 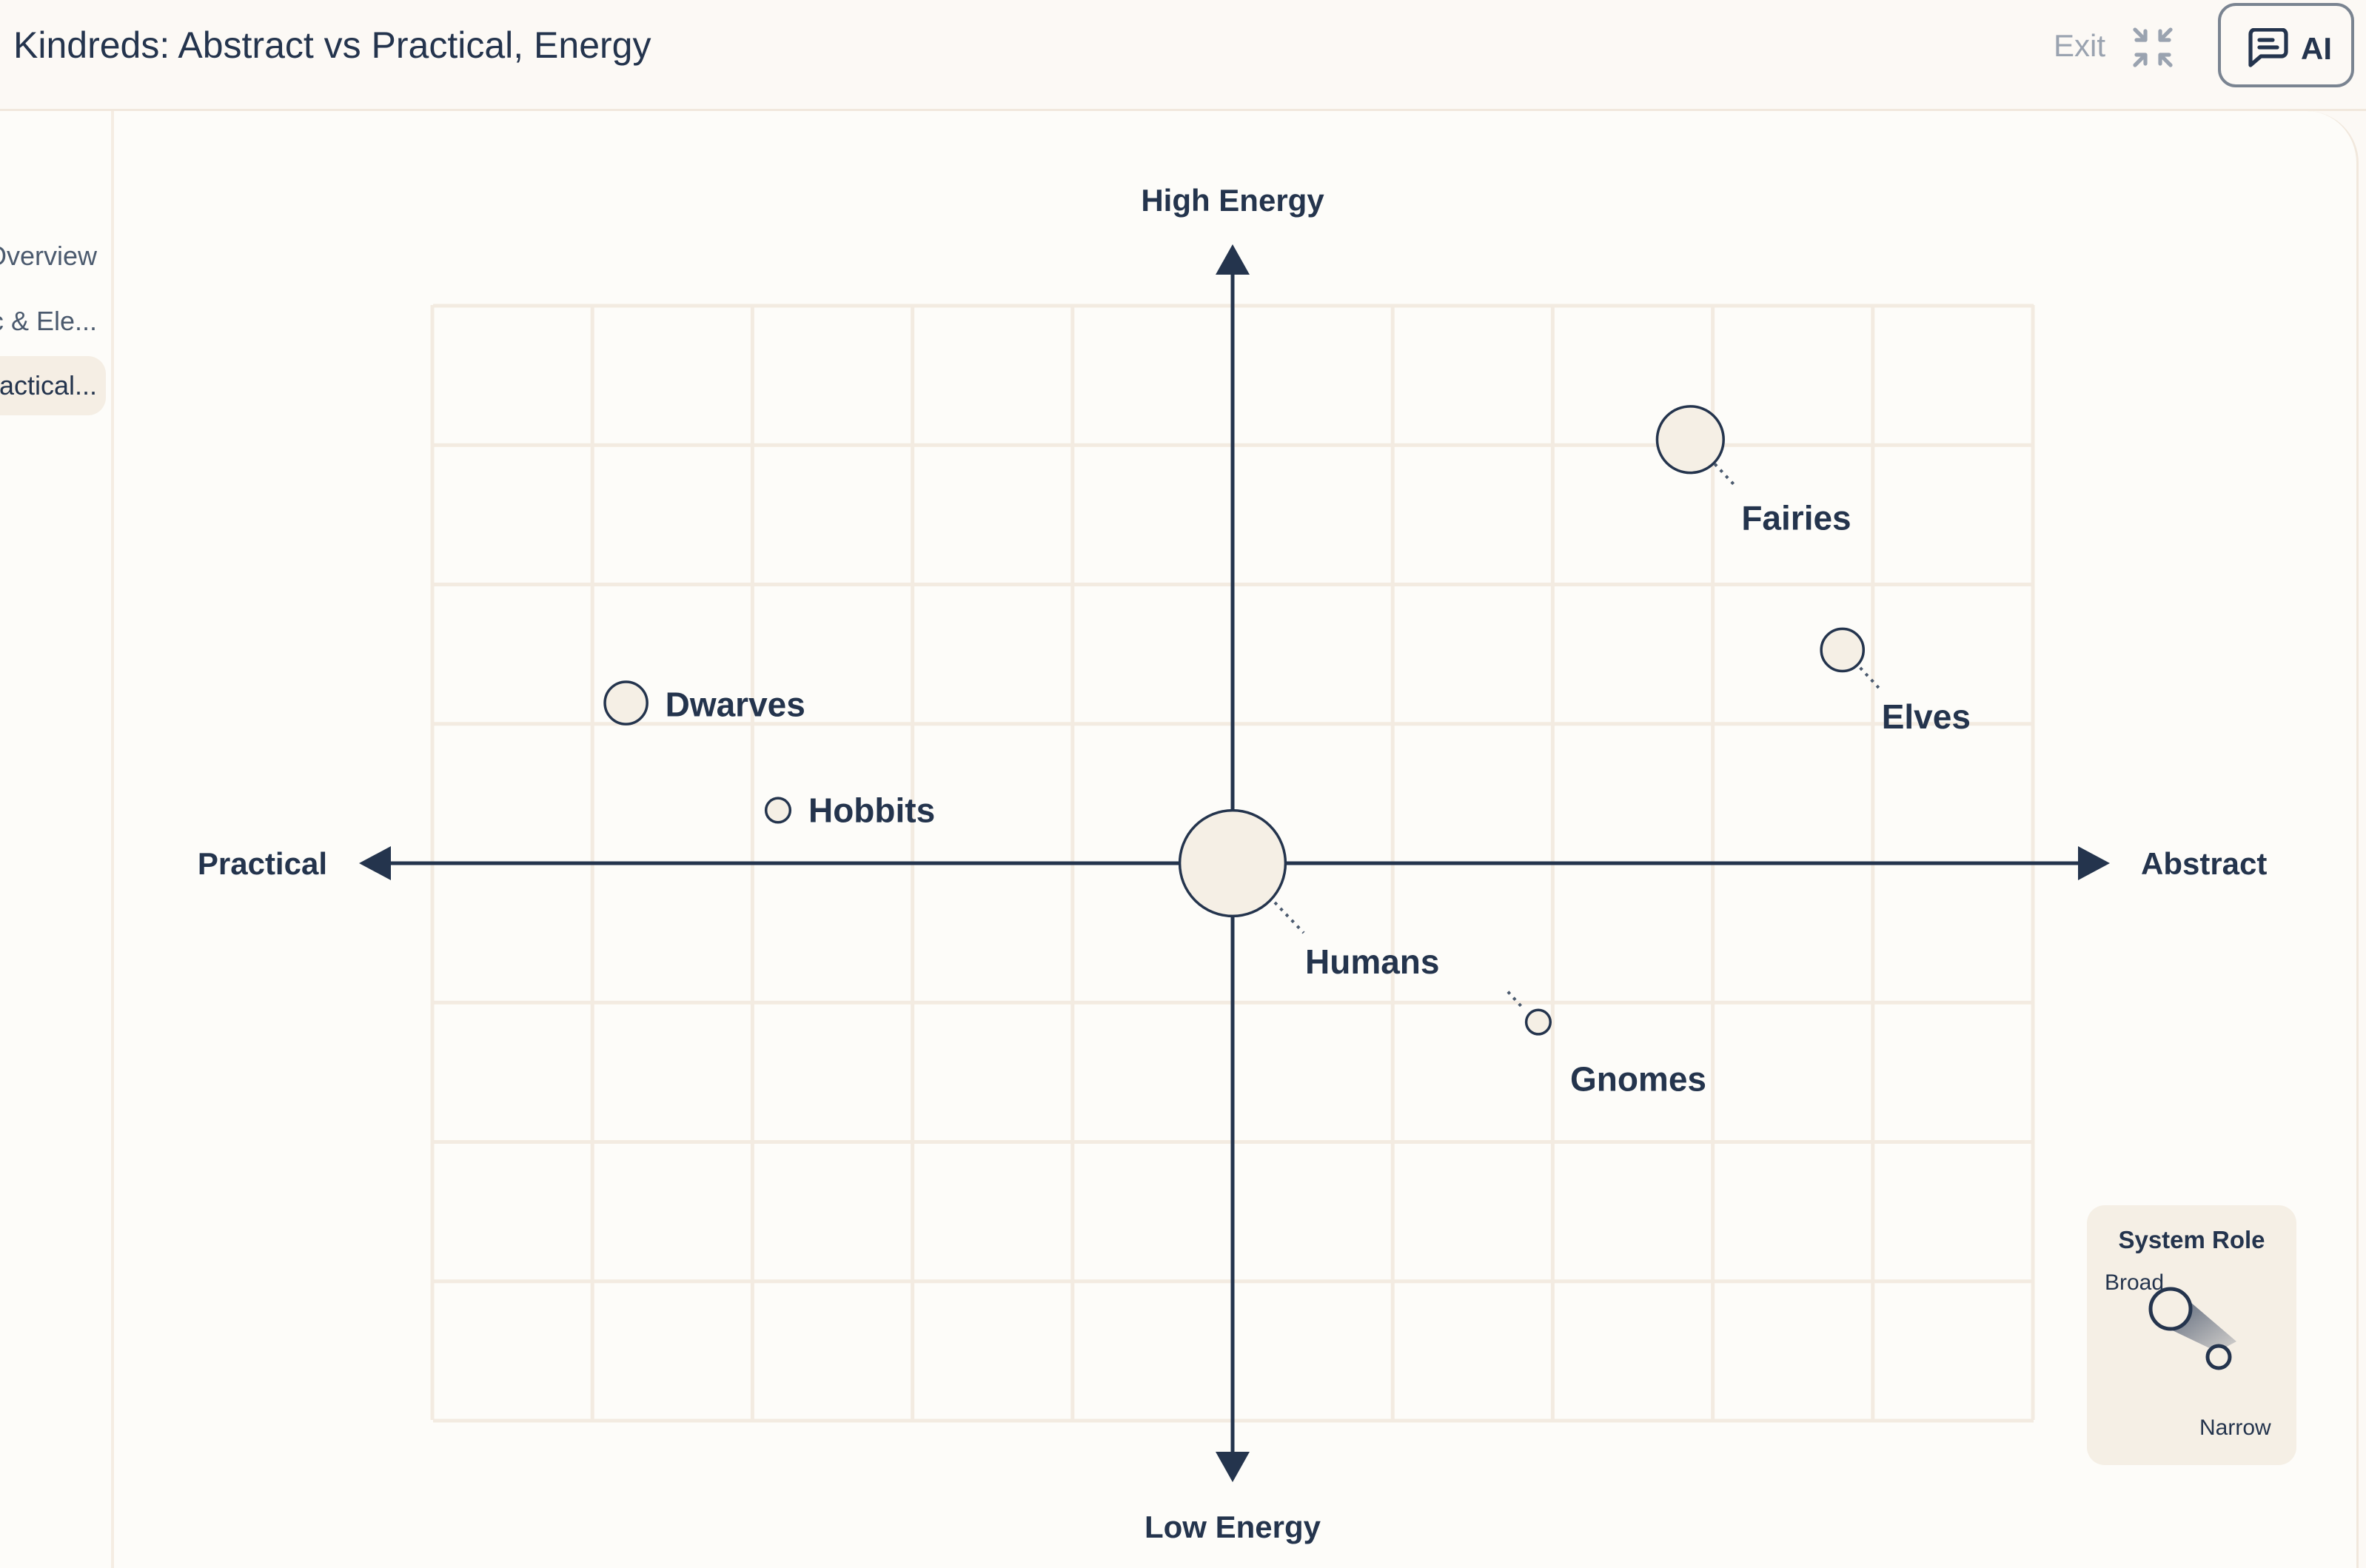 What do you see at coordinates (1372, 962) in the screenshot?
I see `point-label: Humans` at bounding box center [1372, 962].